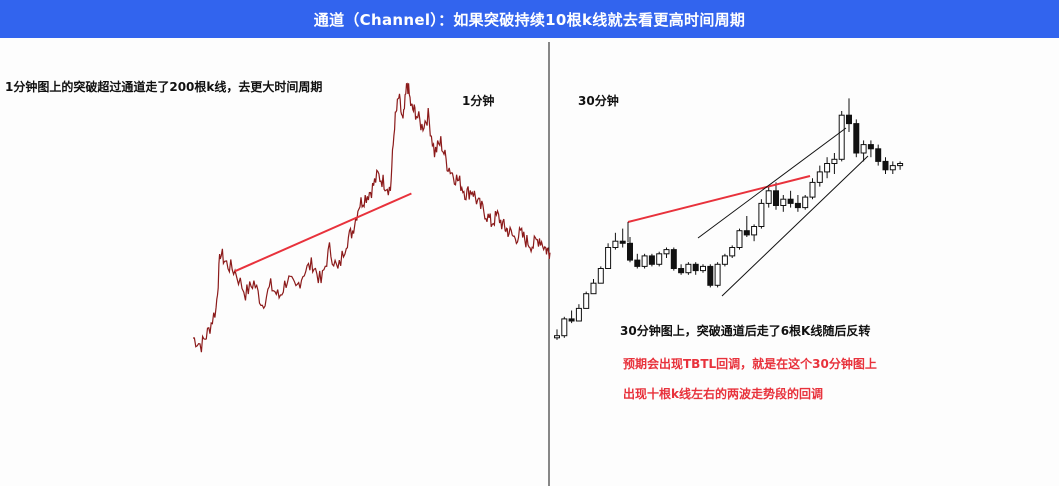 The height and width of the screenshot is (486, 1059). Describe the element at coordinates (719, 199) in the screenshot. I see `trendline-30min` at that location.